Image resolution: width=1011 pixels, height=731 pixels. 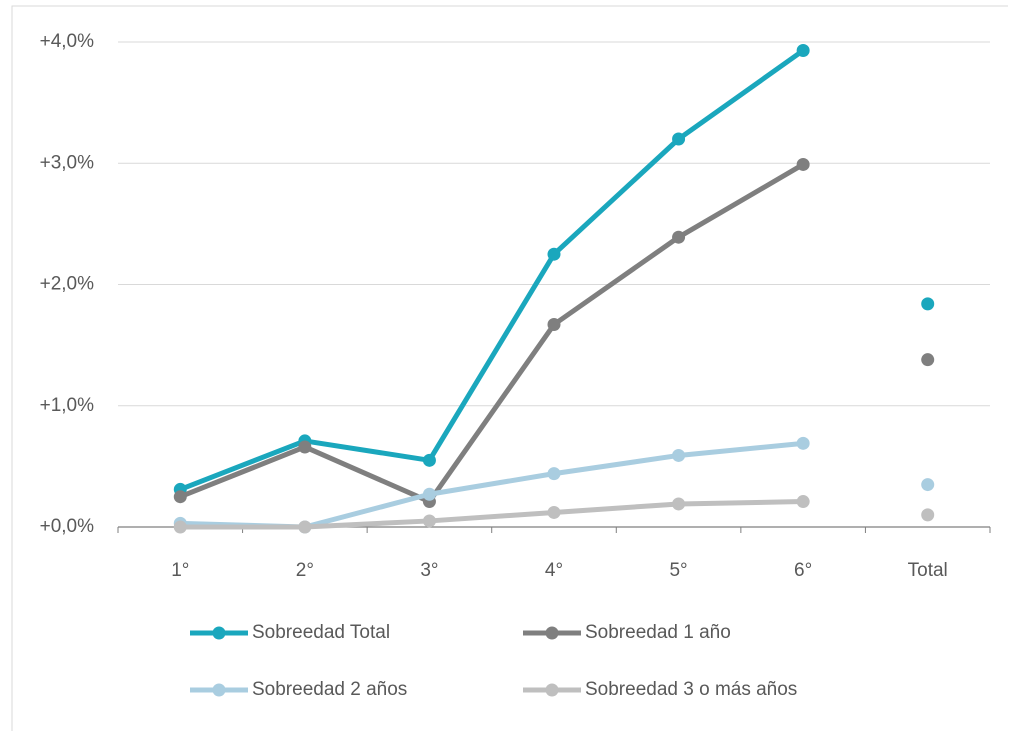 I want to click on x-tick-label: 6°, so click(x=803, y=570).